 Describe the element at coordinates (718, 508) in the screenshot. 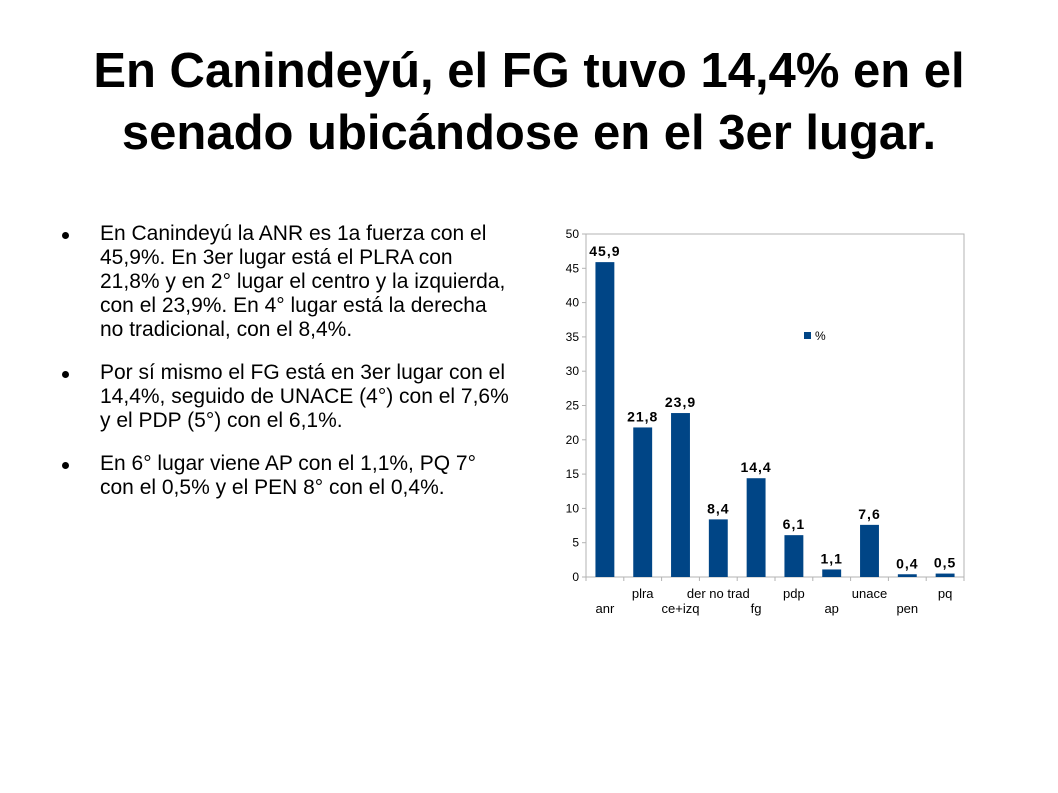

I see `data-label: 8,4` at that location.